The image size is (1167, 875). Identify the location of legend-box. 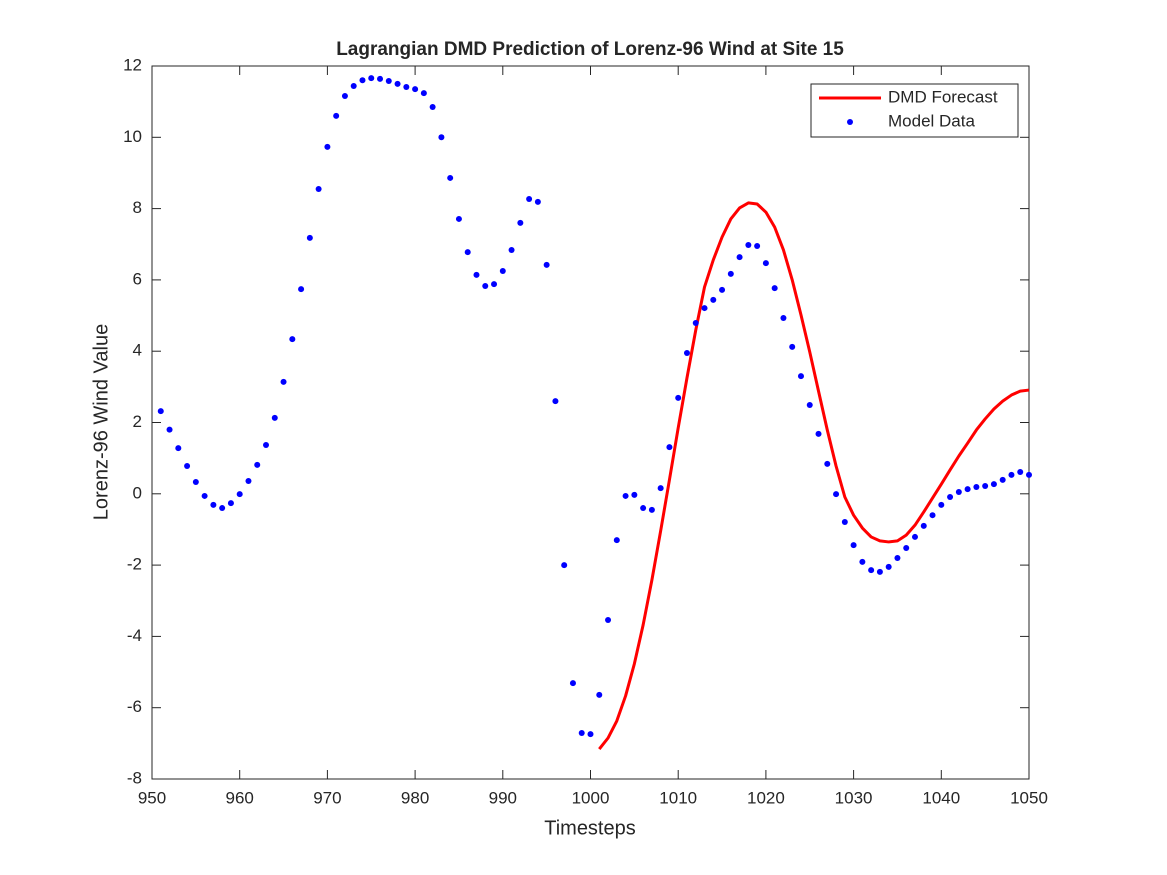
(914, 110).